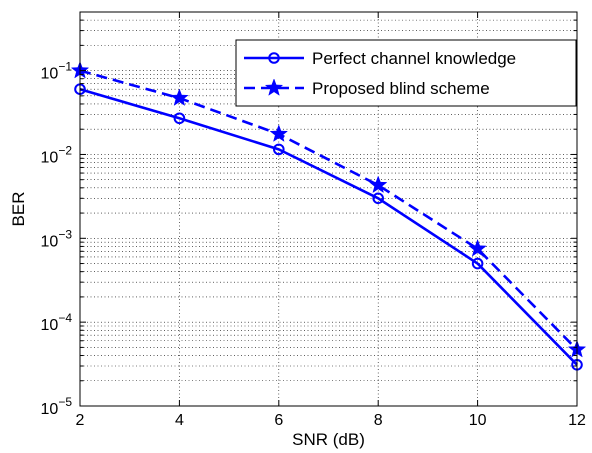 The width and height of the screenshot is (592, 453). I want to click on legend-box, so click(406, 73).